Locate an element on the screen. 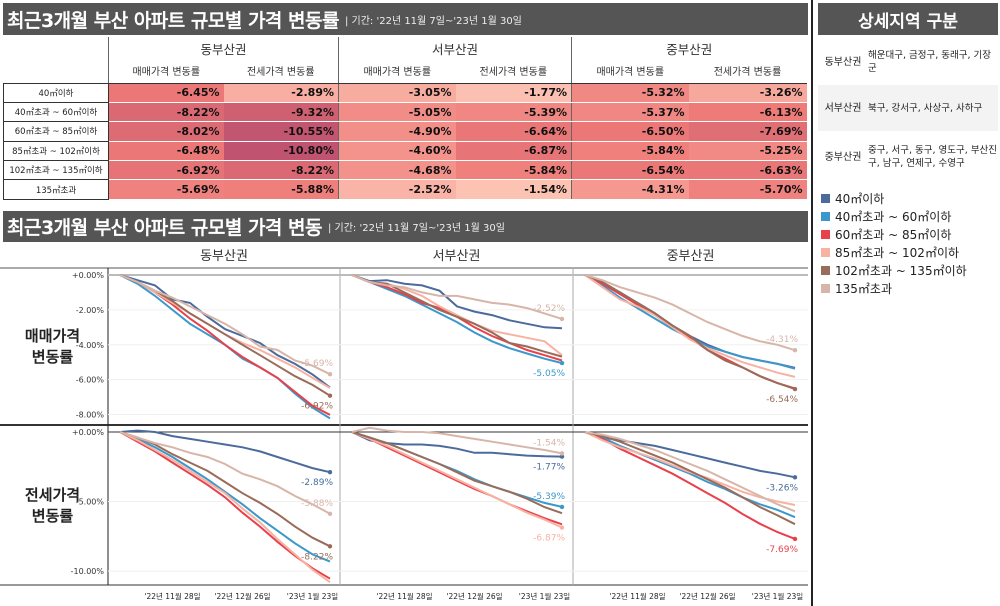 This screenshot has height=606, width=1000. region-name: 서부산권 is located at coordinates (843, 108).